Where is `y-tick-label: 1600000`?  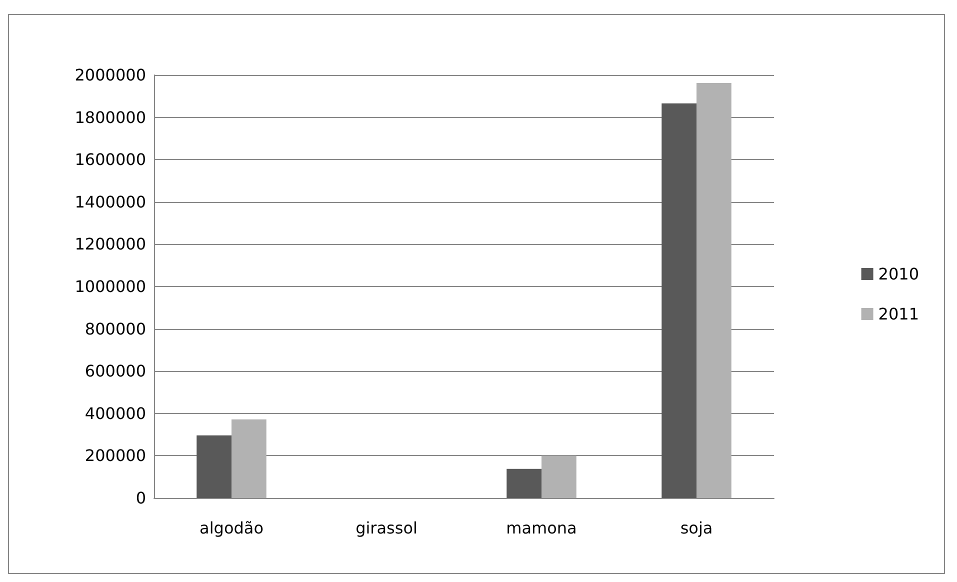
y-tick-label: 1600000 is located at coordinates (110, 160).